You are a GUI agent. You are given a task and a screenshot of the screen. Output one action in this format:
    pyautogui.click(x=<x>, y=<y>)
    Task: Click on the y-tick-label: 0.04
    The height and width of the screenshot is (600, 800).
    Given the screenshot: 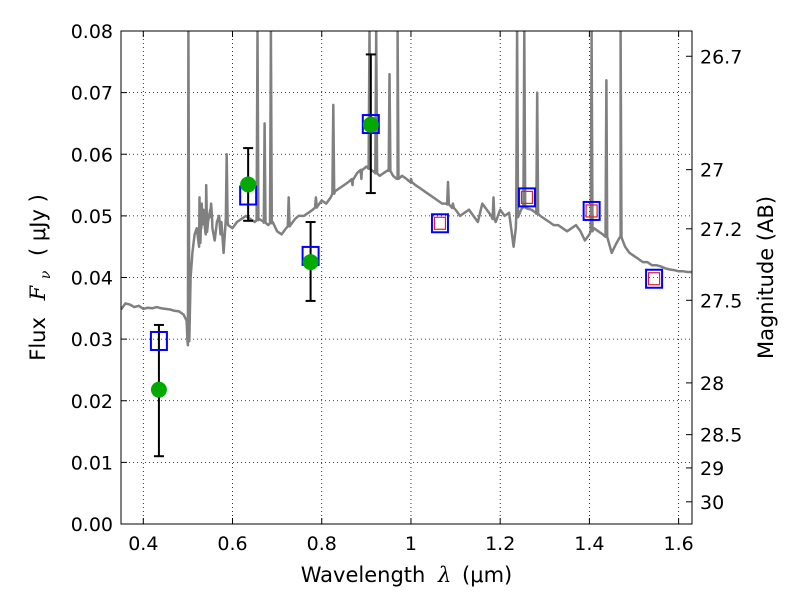 What is the action you would take?
    pyautogui.click(x=92, y=279)
    